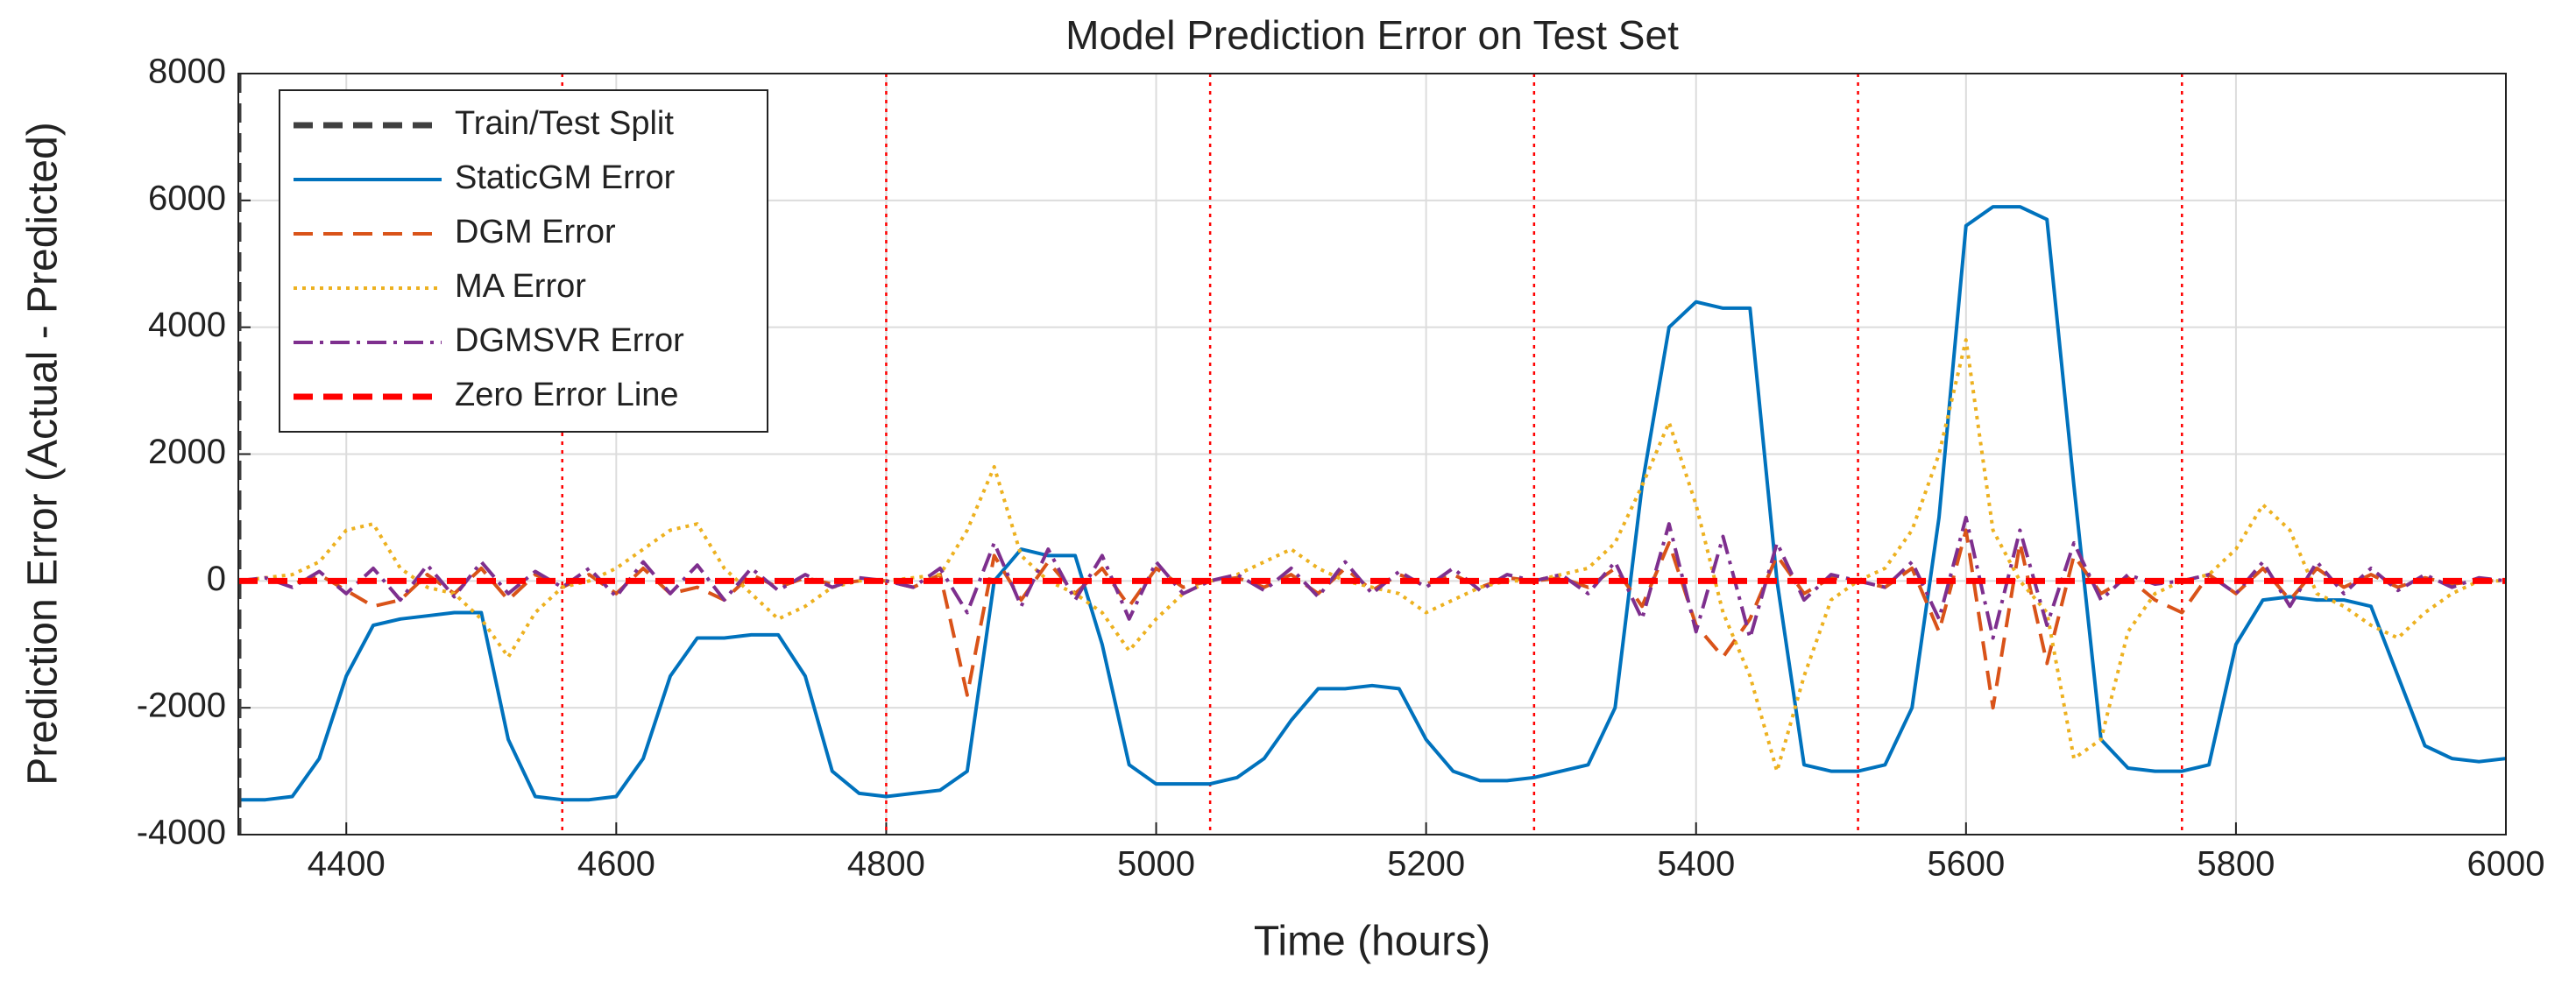 This screenshot has width=2576, height=987. What do you see at coordinates (181, 706) in the screenshot?
I see `y-tick-label: -2000` at bounding box center [181, 706].